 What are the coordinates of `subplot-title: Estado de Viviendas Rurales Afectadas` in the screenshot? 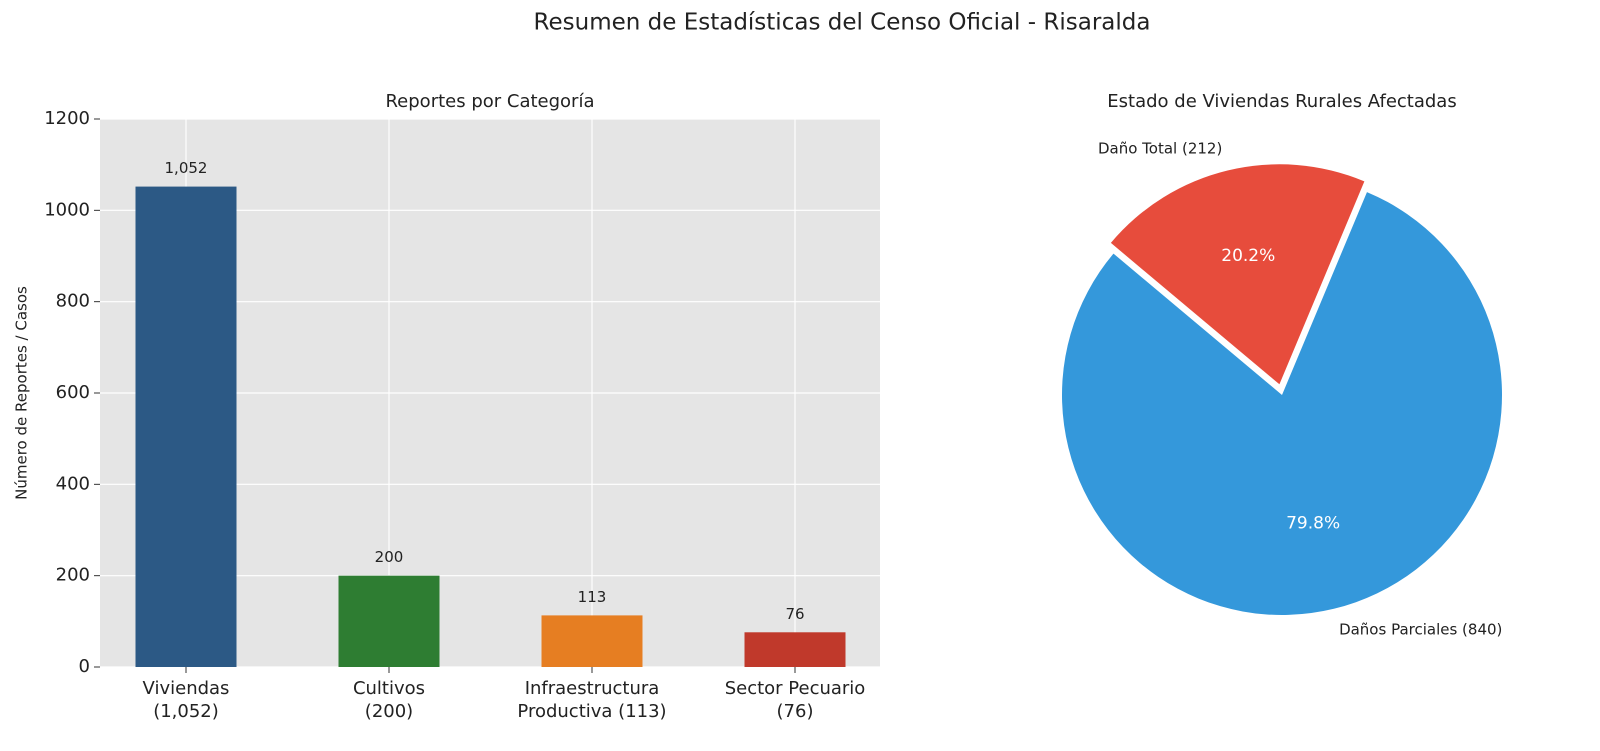 It's located at (1281, 101).